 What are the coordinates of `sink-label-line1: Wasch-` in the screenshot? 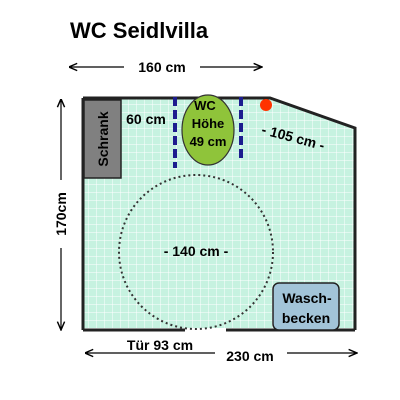 It's located at (307, 298).